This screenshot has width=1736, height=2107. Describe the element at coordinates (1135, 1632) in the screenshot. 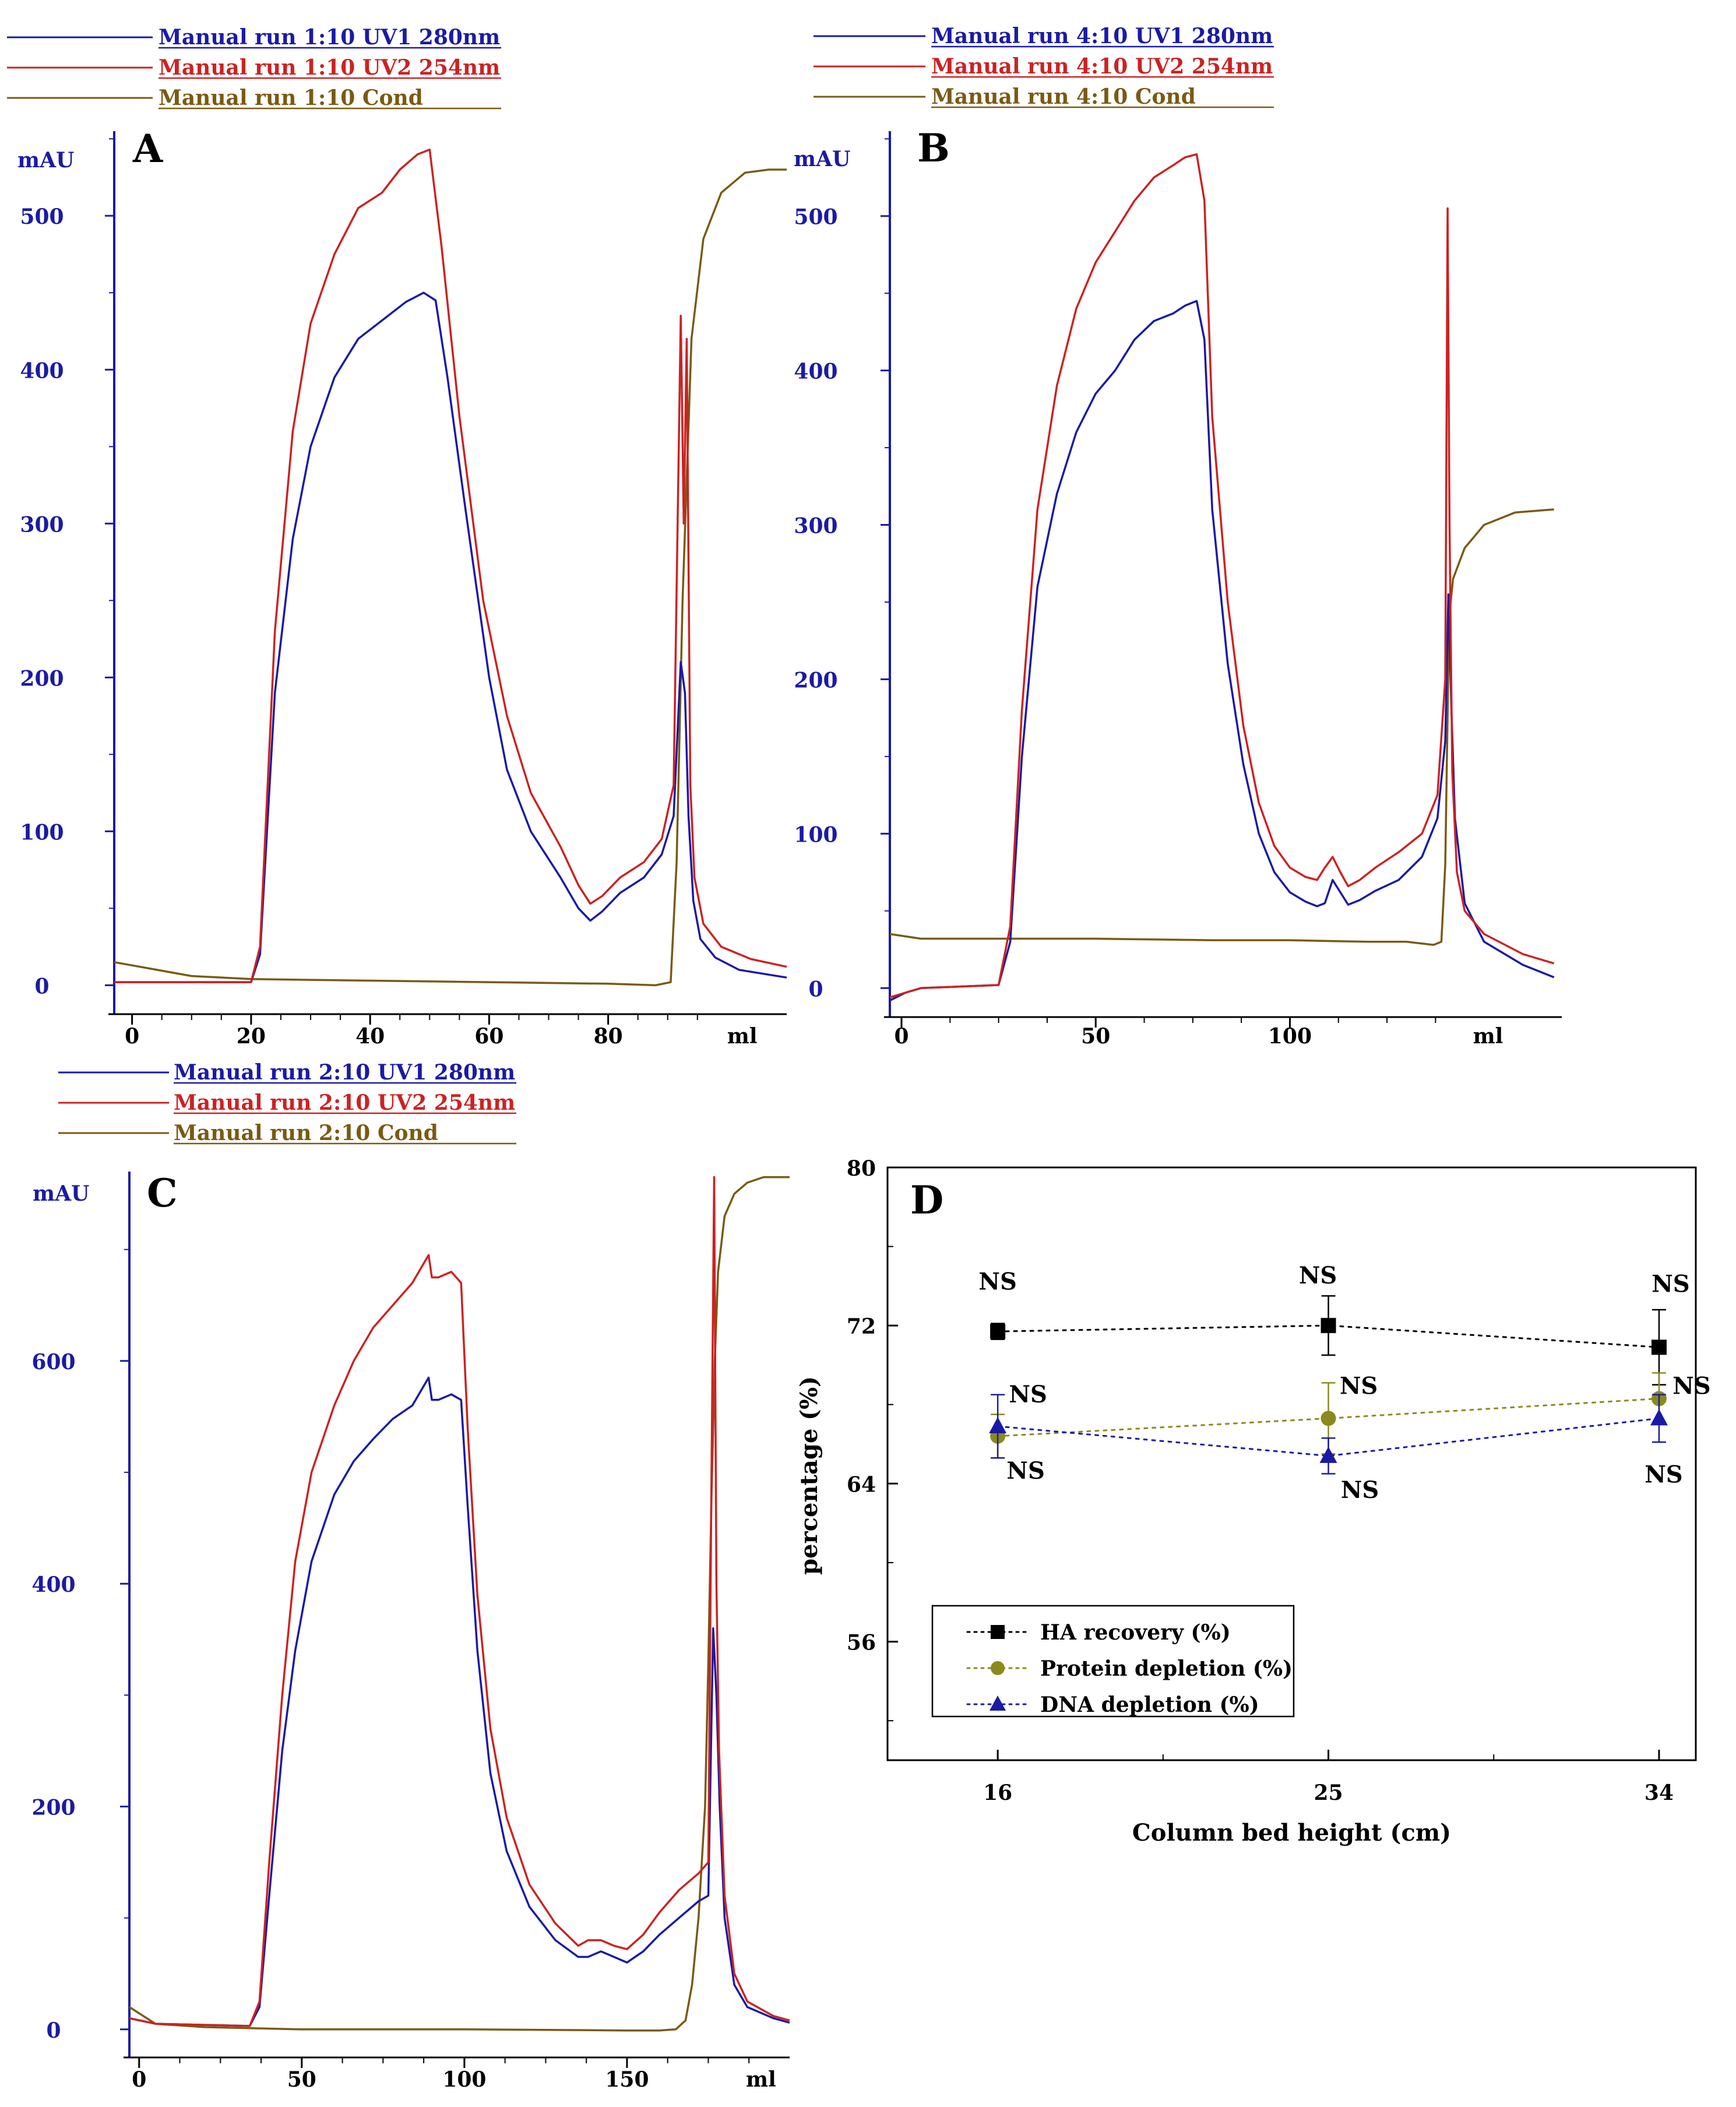

I see `legend-label: HA recovery (%)` at that location.